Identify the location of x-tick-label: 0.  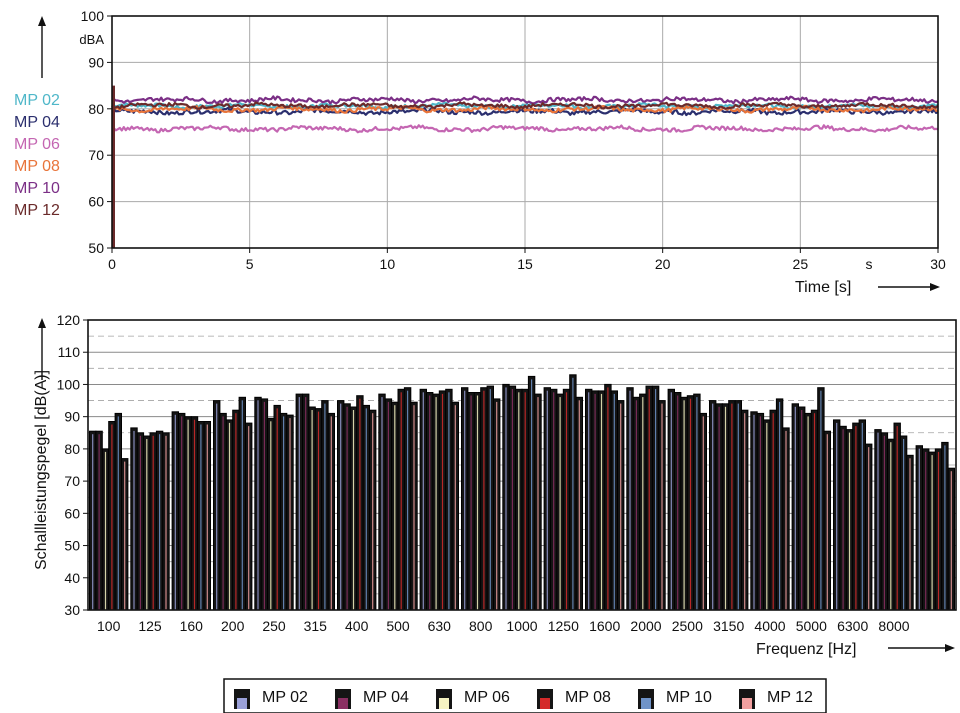
(112, 264).